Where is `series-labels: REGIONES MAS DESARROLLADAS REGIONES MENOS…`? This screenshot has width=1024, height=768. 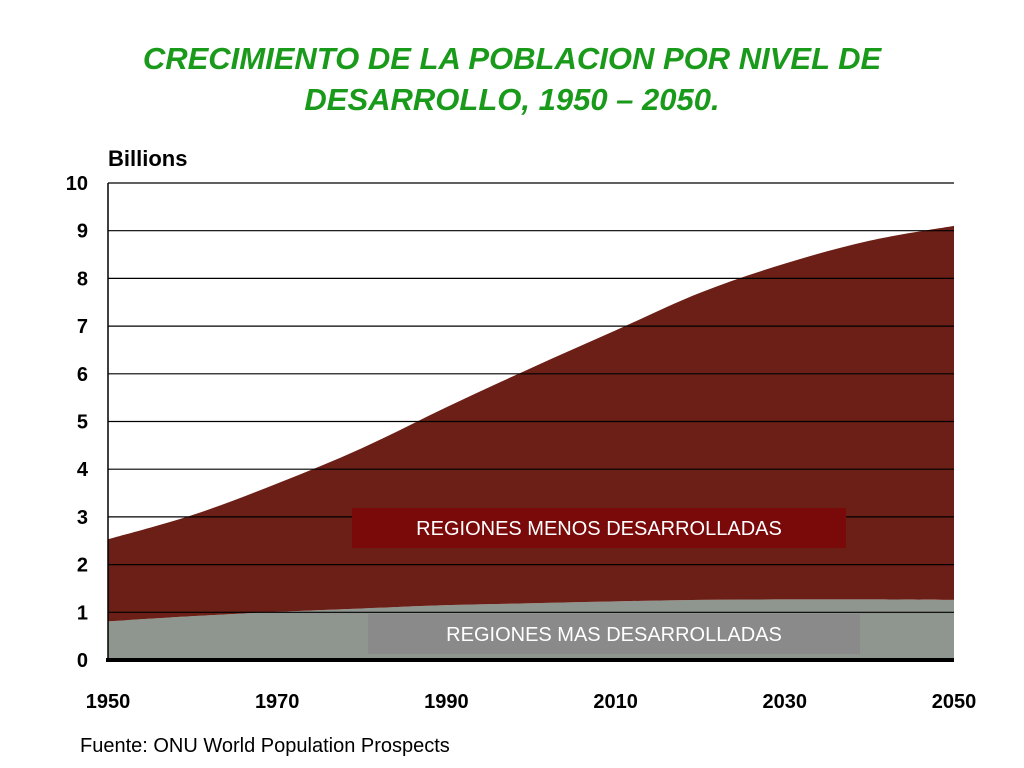 series-labels: REGIONES MAS DESARROLLADAS REGIONES MENOS… is located at coordinates (606, 581).